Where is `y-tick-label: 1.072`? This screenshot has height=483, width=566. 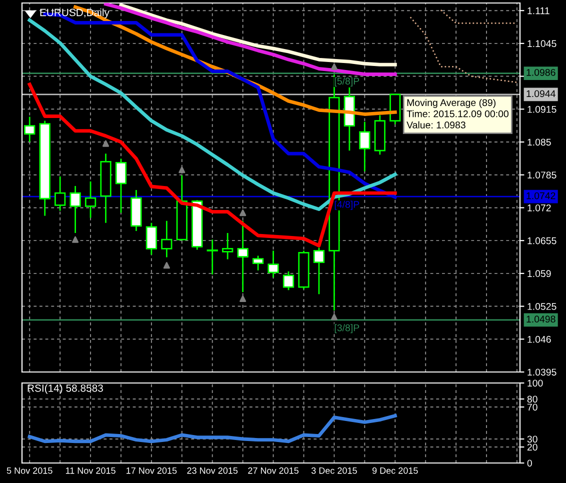 y-tick-label: 1.072 is located at coordinates (539, 208).